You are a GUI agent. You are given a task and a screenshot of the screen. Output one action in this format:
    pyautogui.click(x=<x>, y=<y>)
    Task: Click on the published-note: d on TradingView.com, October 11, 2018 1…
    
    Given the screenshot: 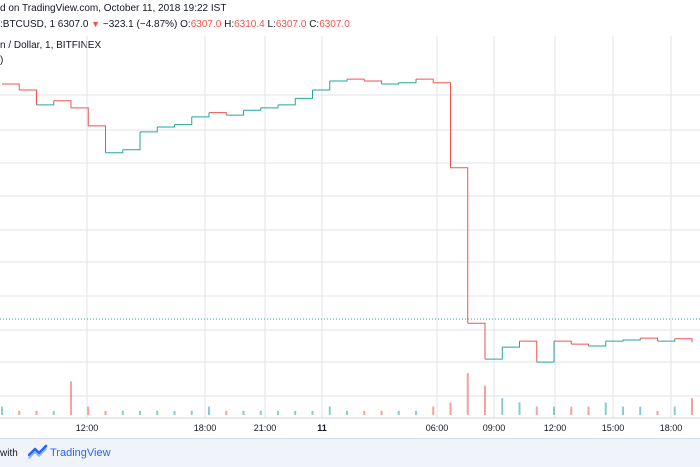 What is the action you would take?
    pyautogui.click(x=113, y=8)
    